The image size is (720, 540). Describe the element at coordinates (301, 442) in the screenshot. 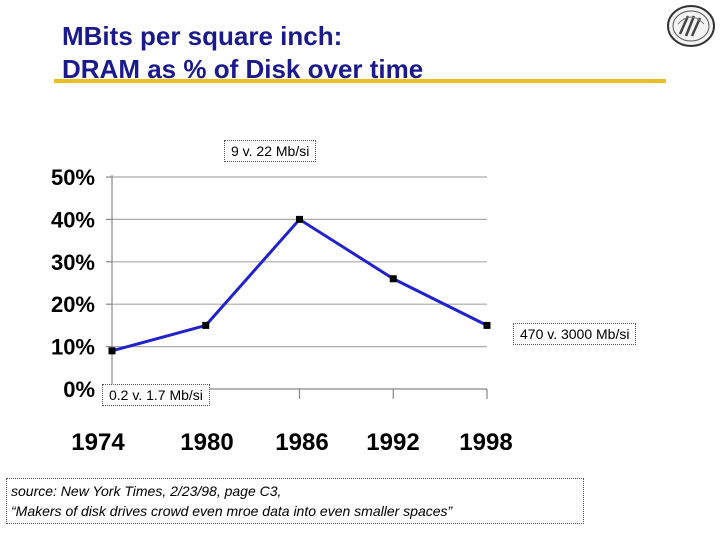

I see `x-tick-label-2: 1986` at that location.